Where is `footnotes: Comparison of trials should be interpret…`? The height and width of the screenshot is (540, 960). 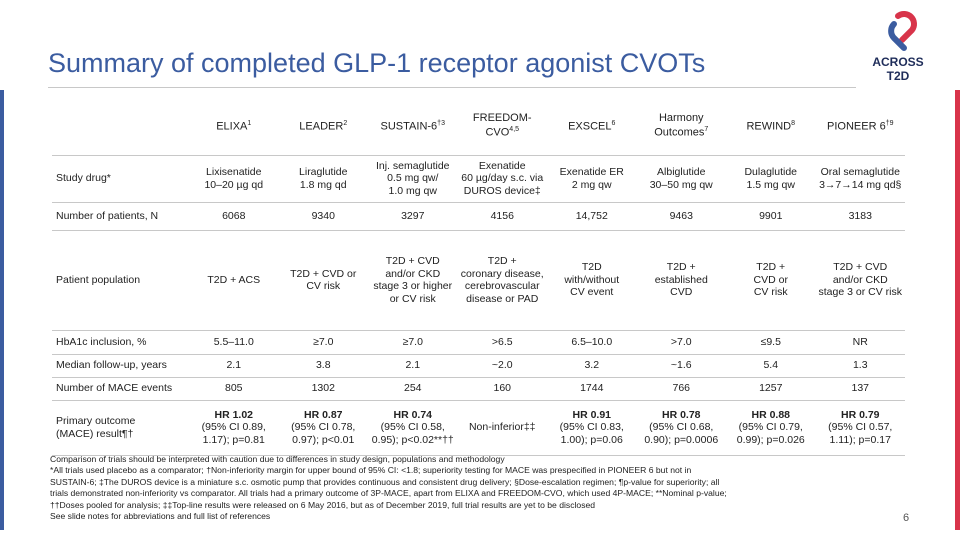 footnotes: Comparison of trials should be interpret… is located at coordinates (388, 488).